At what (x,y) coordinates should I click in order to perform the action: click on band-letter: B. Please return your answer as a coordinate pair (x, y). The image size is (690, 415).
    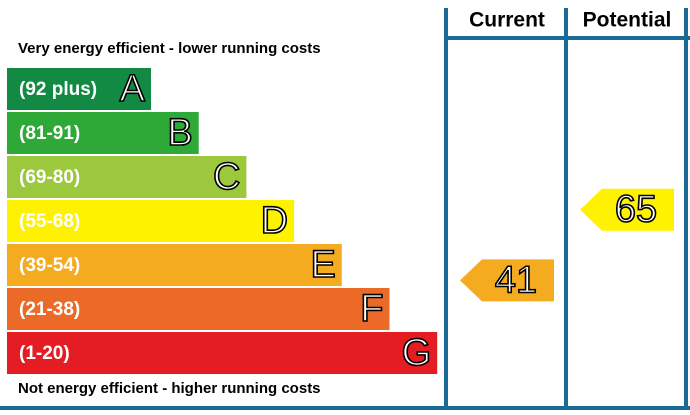
    Looking at the image, I should click on (179, 133).